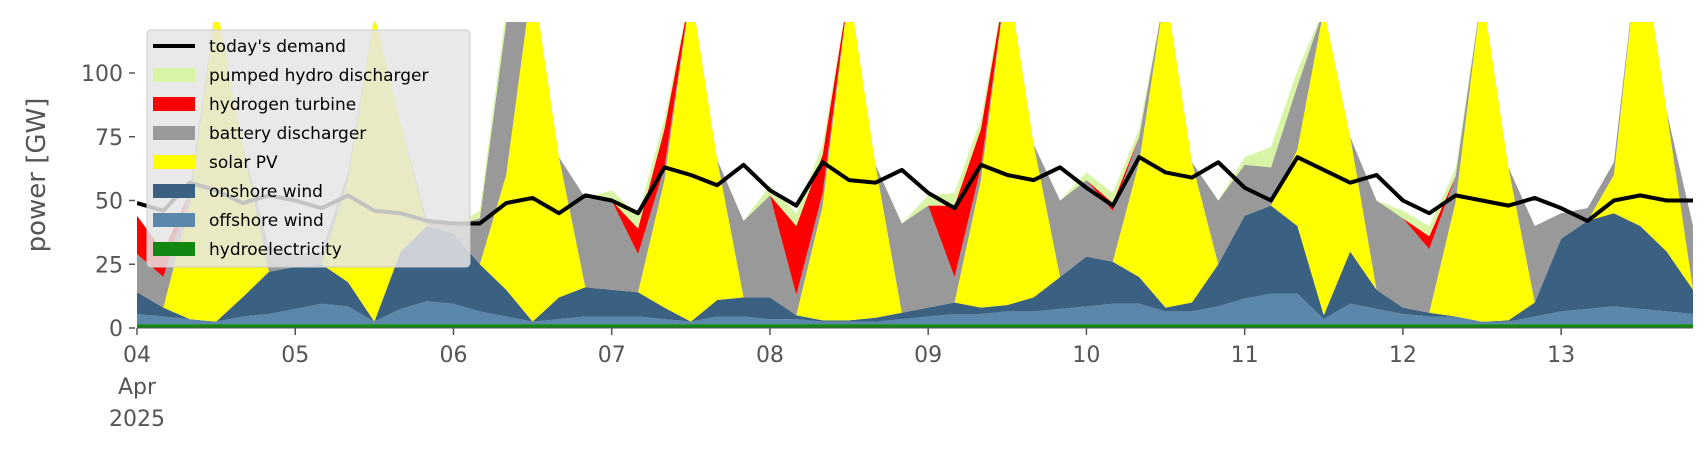 The width and height of the screenshot is (1706, 460). What do you see at coordinates (109, 138) in the screenshot?
I see `y-tick-label: 75` at bounding box center [109, 138].